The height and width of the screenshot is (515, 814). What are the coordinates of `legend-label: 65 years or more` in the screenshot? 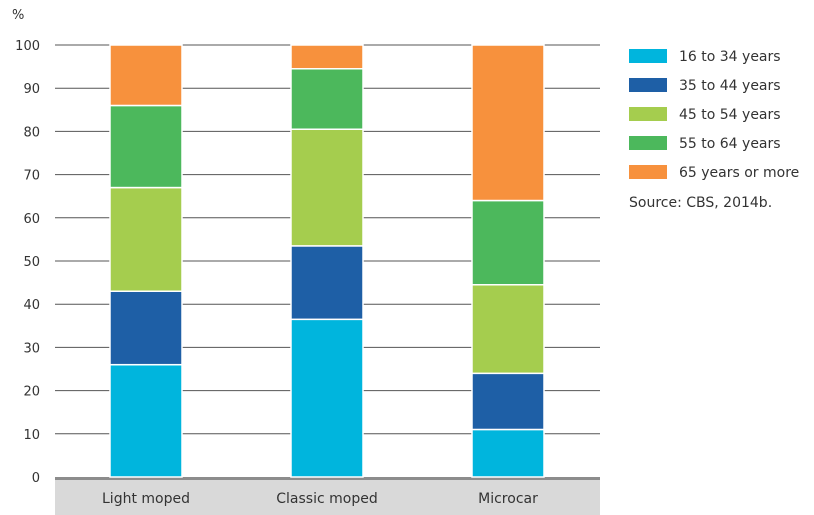 It's located at (739, 173).